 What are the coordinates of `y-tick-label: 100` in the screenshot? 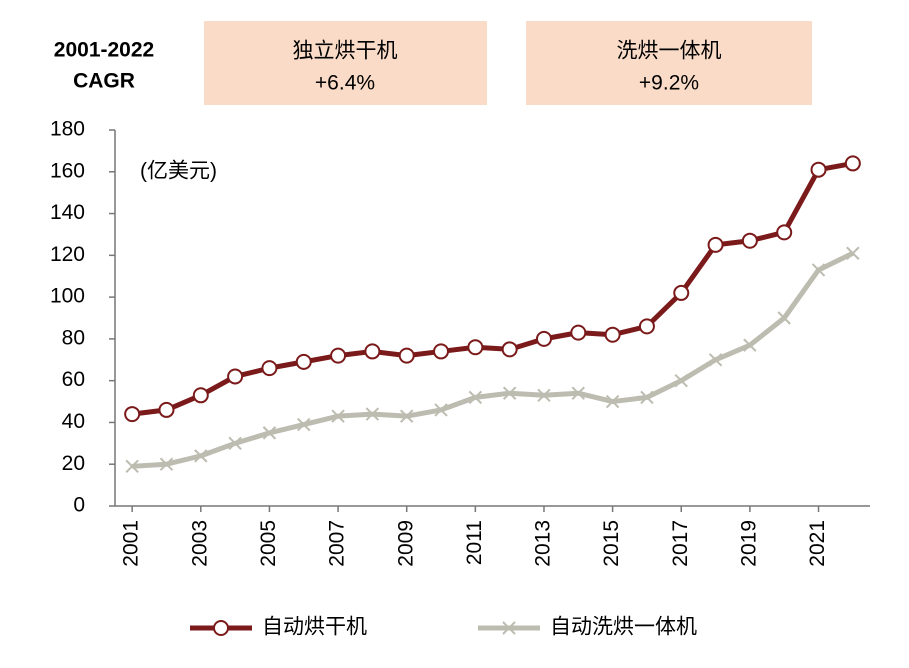 It's located at (67, 296).